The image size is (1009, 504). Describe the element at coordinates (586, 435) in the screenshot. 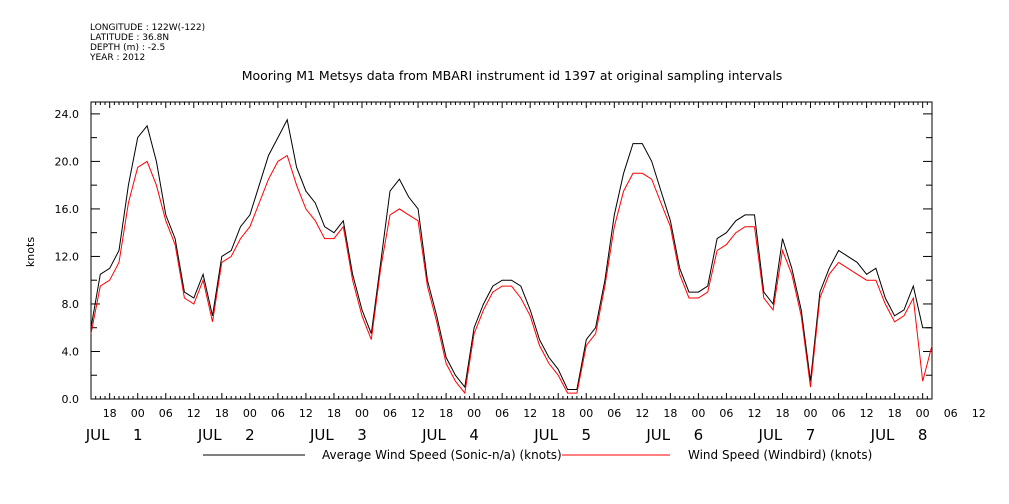

I see `day-label-day: 5` at that location.